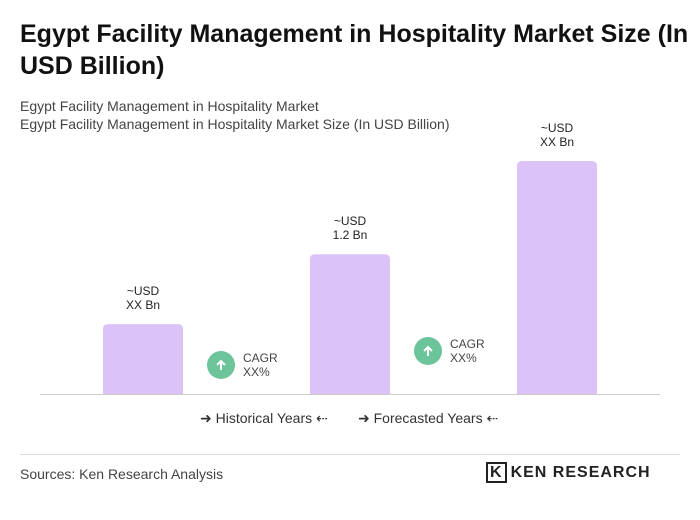 This screenshot has width=700, height=520. I want to click on legend-label: Historical Years, so click(264, 418).